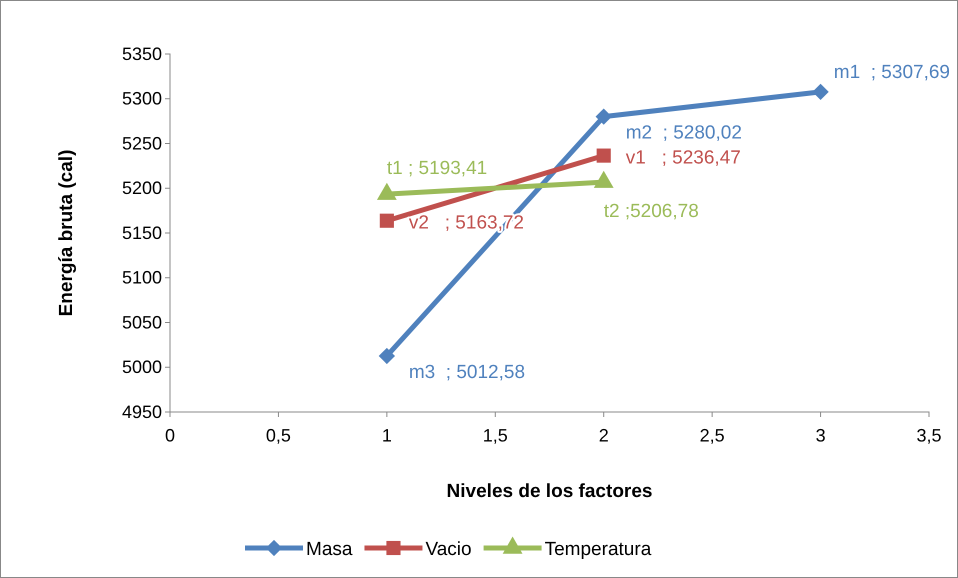 The height and width of the screenshot is (578, 958). I want to click on x-tick-label: 0, so click(170, 436).